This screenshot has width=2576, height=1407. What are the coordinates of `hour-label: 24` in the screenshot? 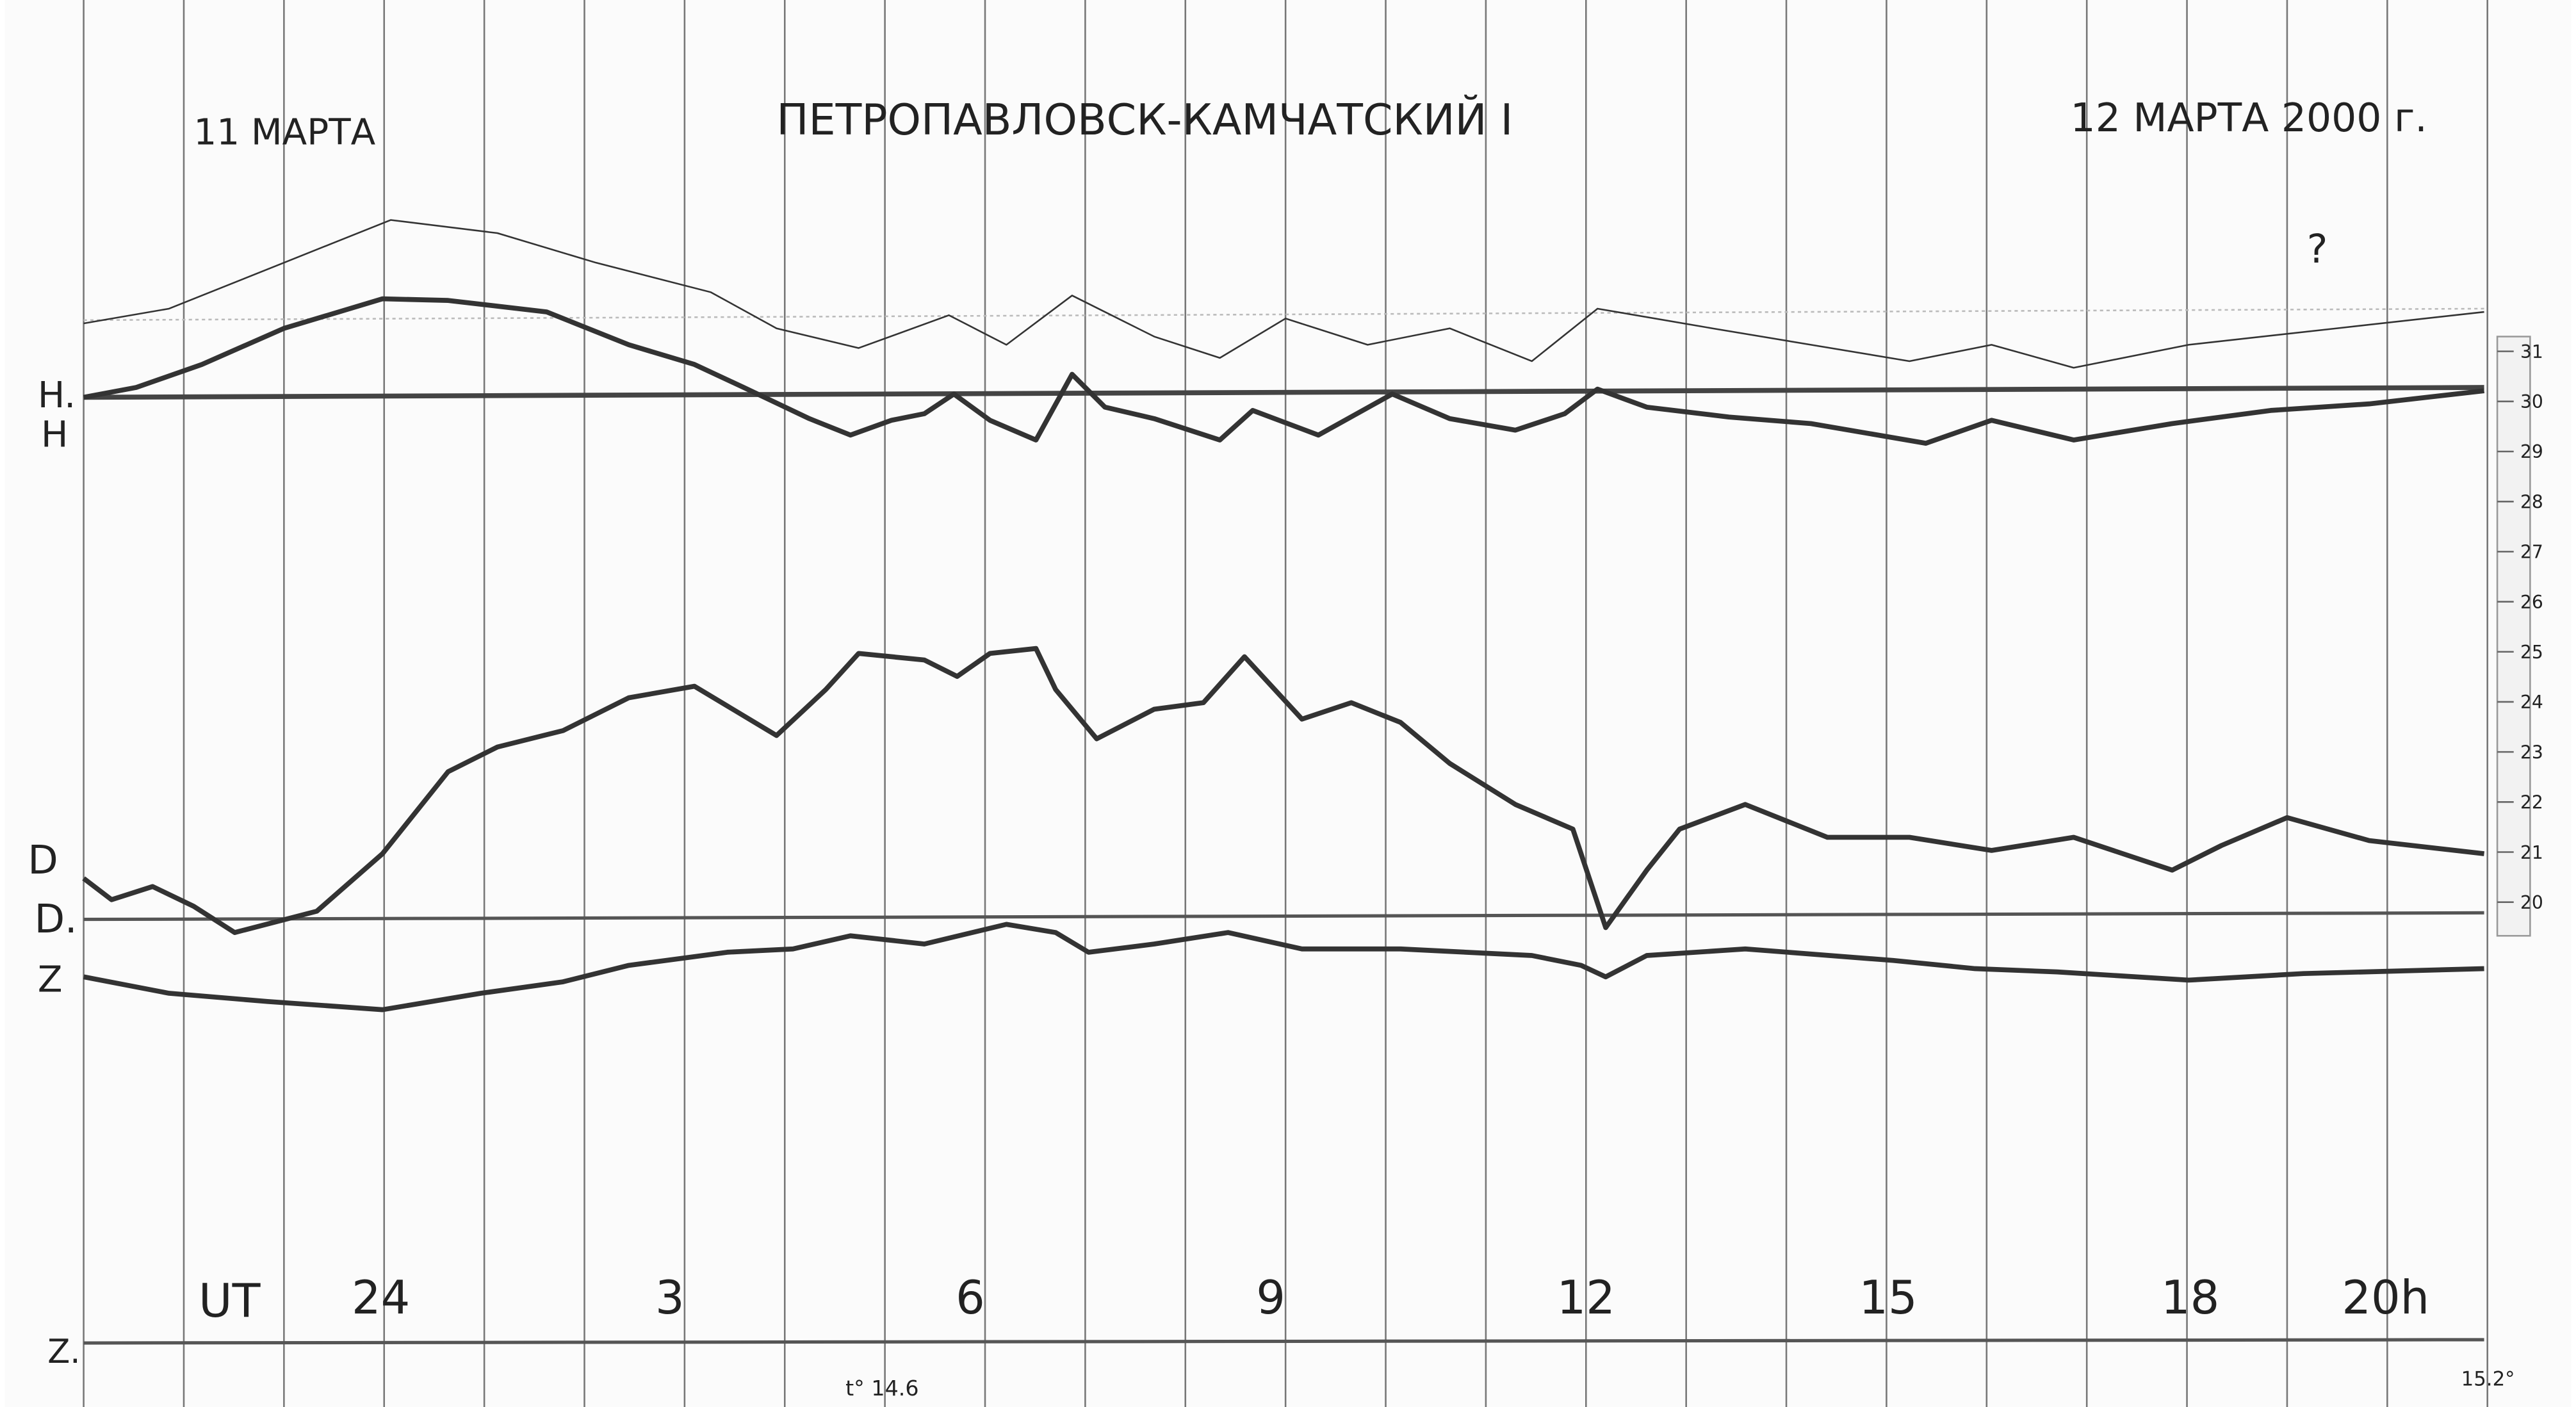 It's located at (381, 1297).